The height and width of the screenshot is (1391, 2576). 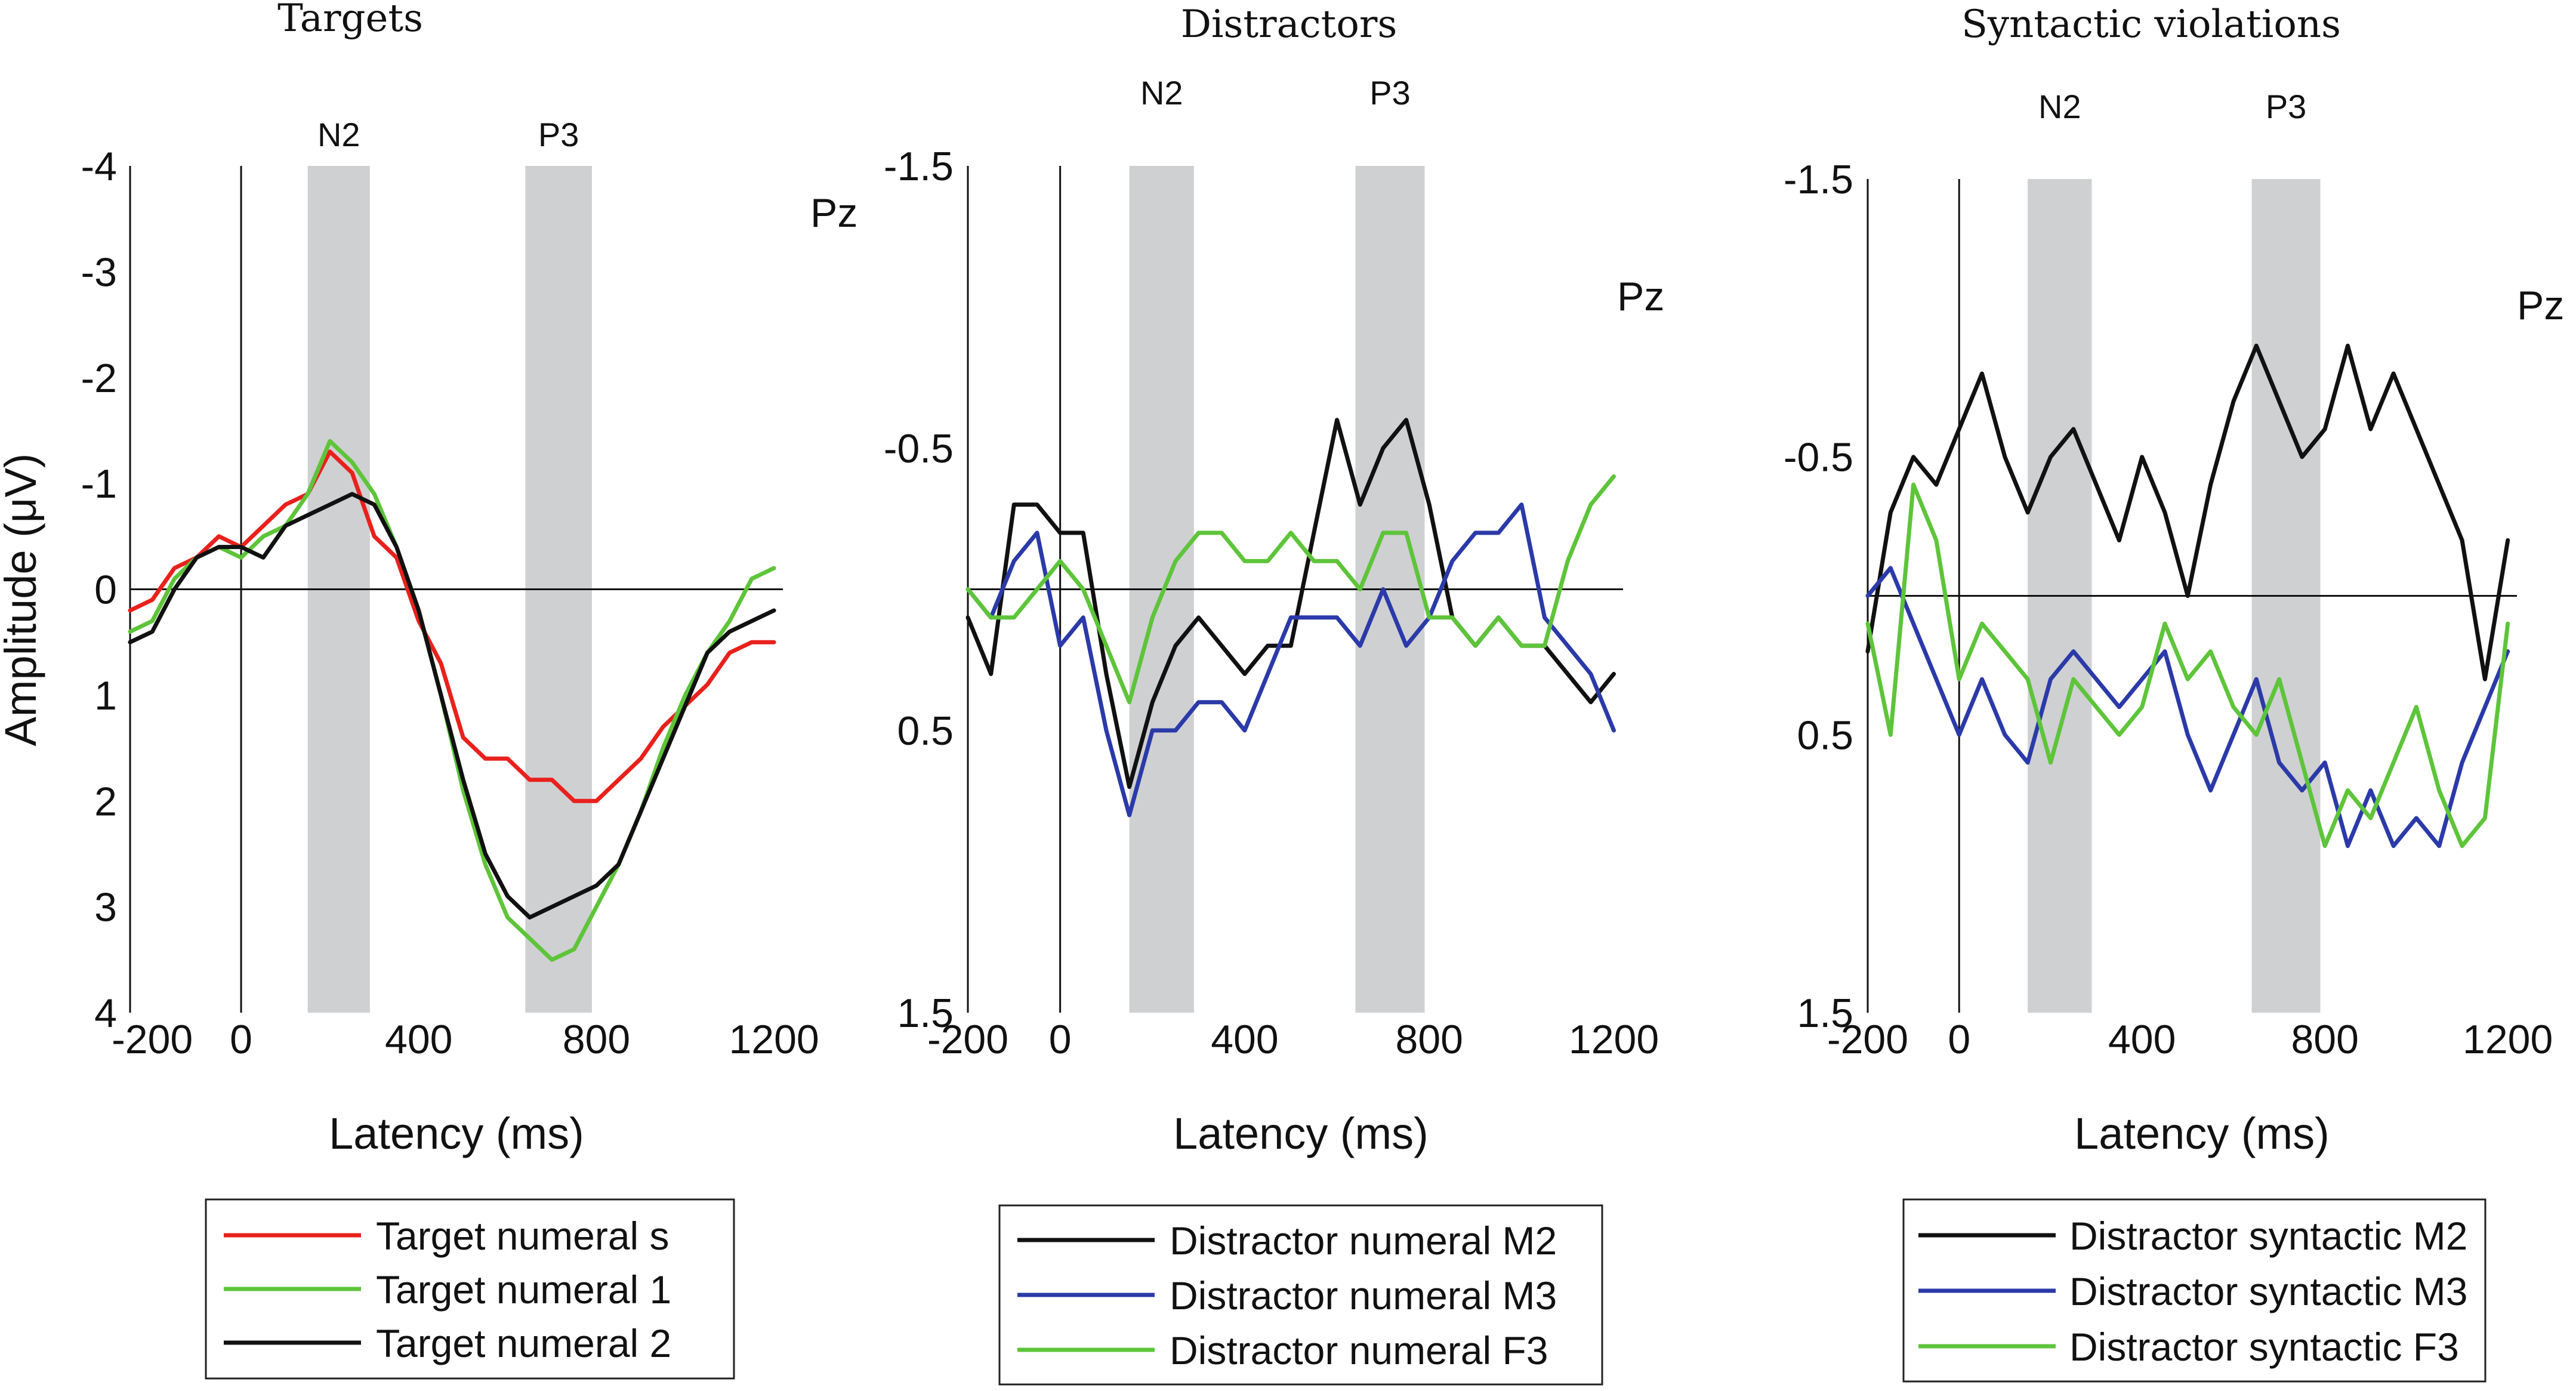 I want to click on y-tick-label: 4, so click(x=105, y=1013).